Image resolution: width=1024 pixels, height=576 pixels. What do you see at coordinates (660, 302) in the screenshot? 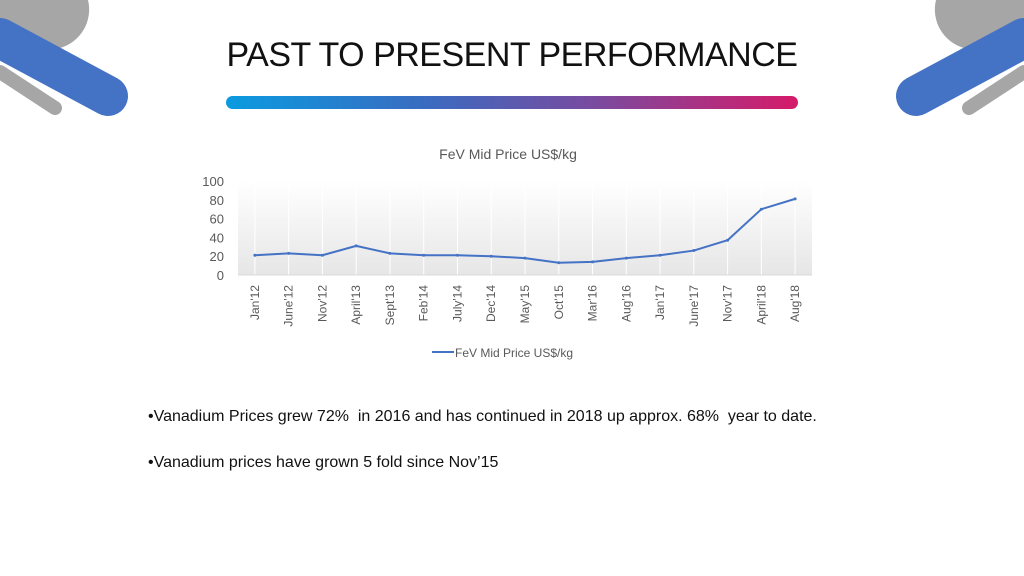
I see `x-tick-label: Jan'17` at bounding box center [660, 302].